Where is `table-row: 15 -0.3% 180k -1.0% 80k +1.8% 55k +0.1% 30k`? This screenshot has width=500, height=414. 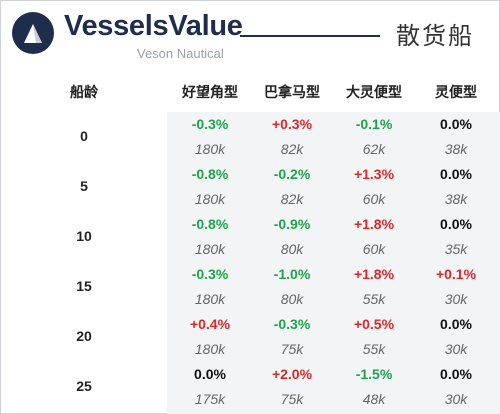 table-row: 15 -0.3% 180k -1.0% 80k +1.8% 55k +0.1% 30k is located at coordinates (250, 289).